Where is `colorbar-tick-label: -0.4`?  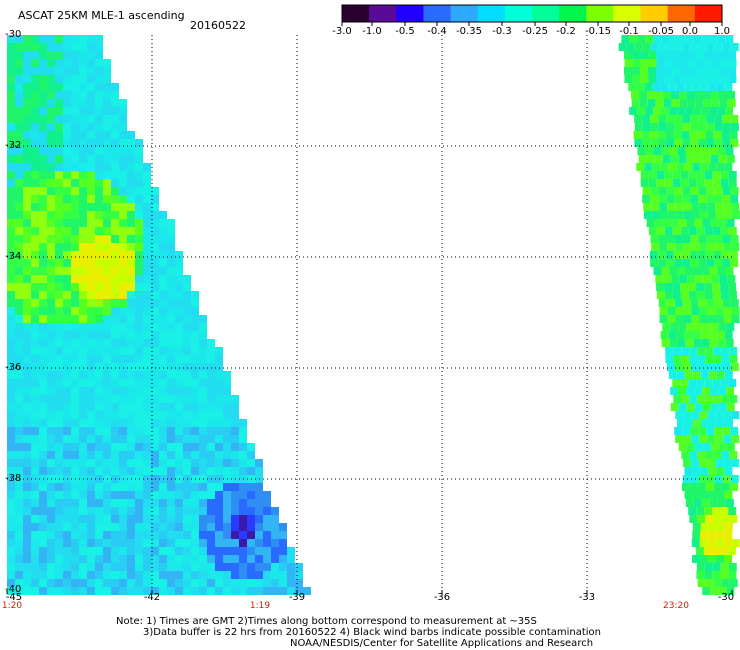 colorbar-tick-label: -0.4 is located at coordinates (437, 31).